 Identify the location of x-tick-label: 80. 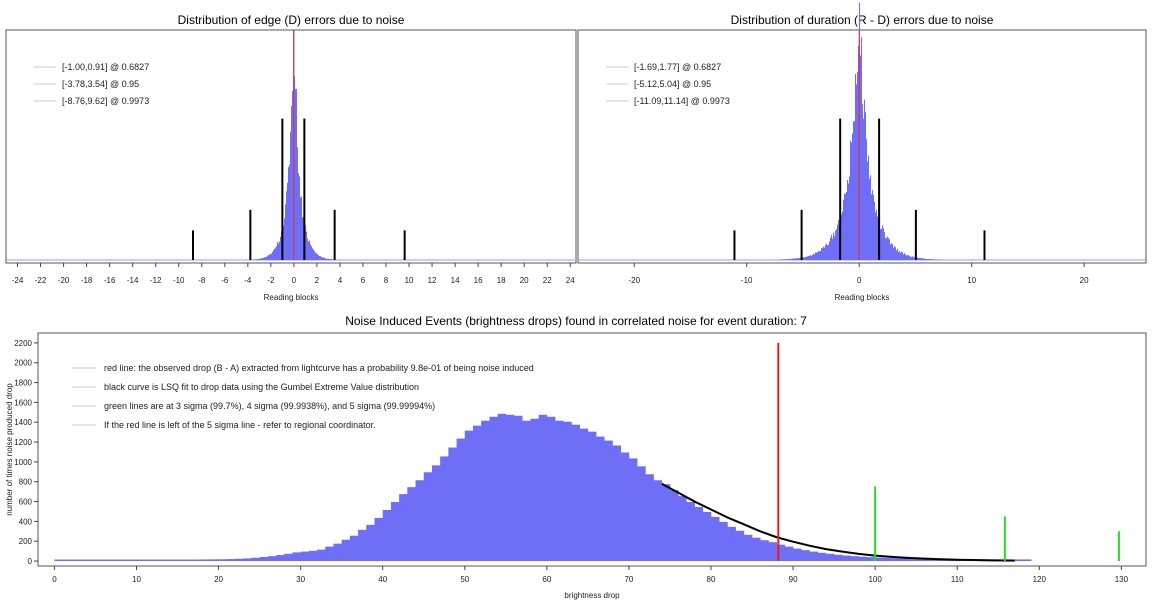
(711, 579).